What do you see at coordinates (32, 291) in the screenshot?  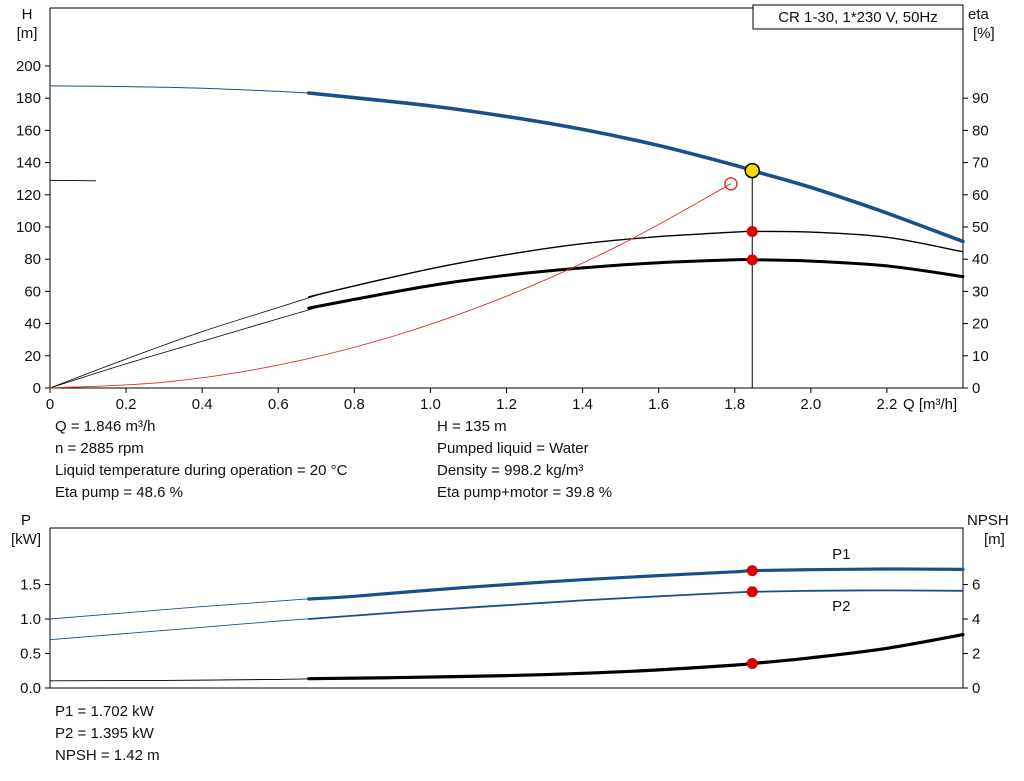 I see `left-tick-label: 60` at bounding box center [32, 291].